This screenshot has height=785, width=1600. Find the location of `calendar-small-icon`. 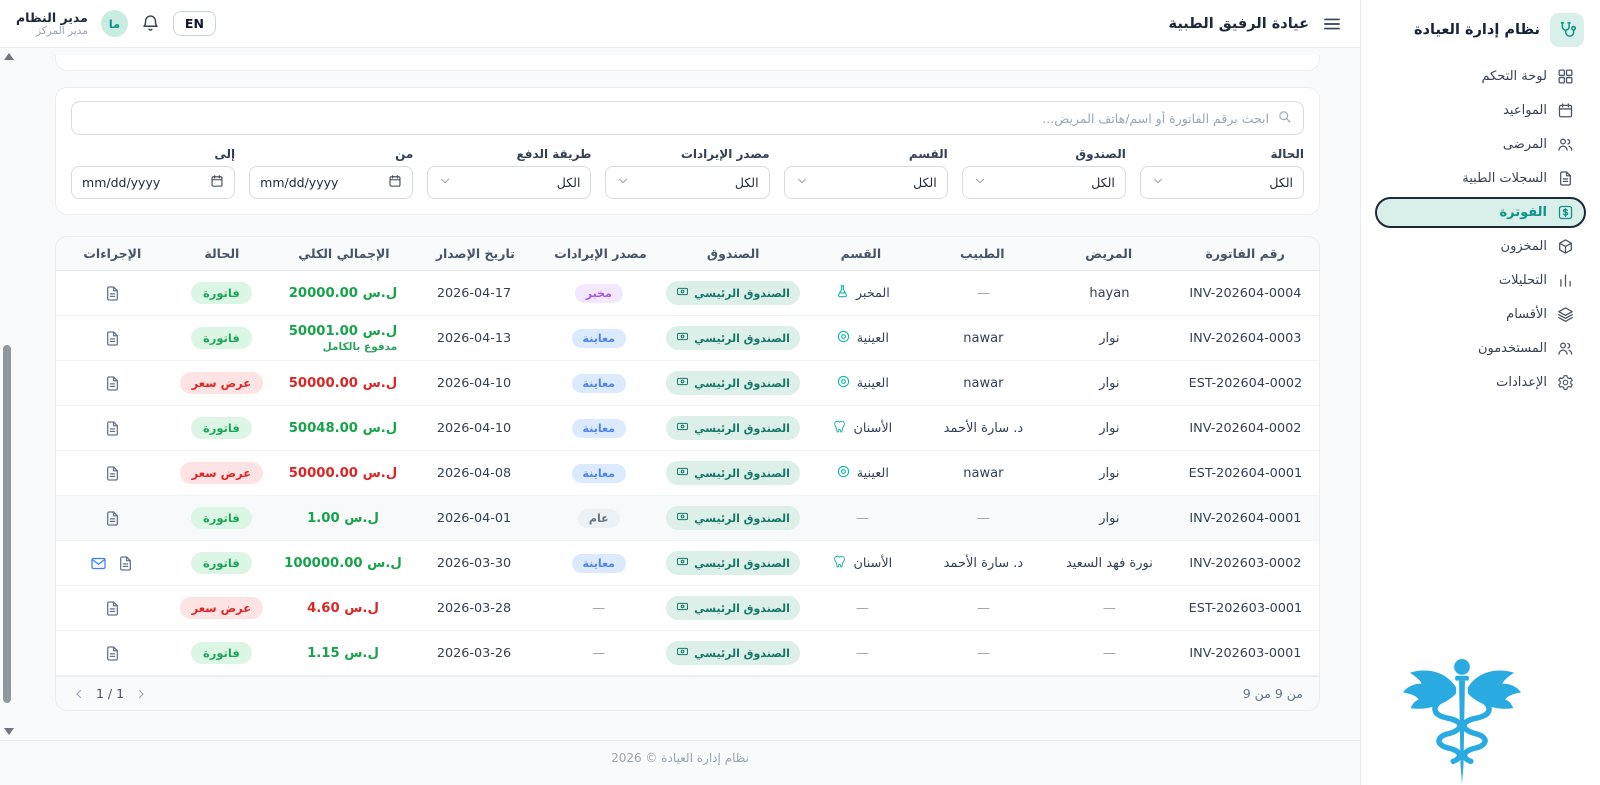

calendar-small-icon is located at coordinates (217, 182).